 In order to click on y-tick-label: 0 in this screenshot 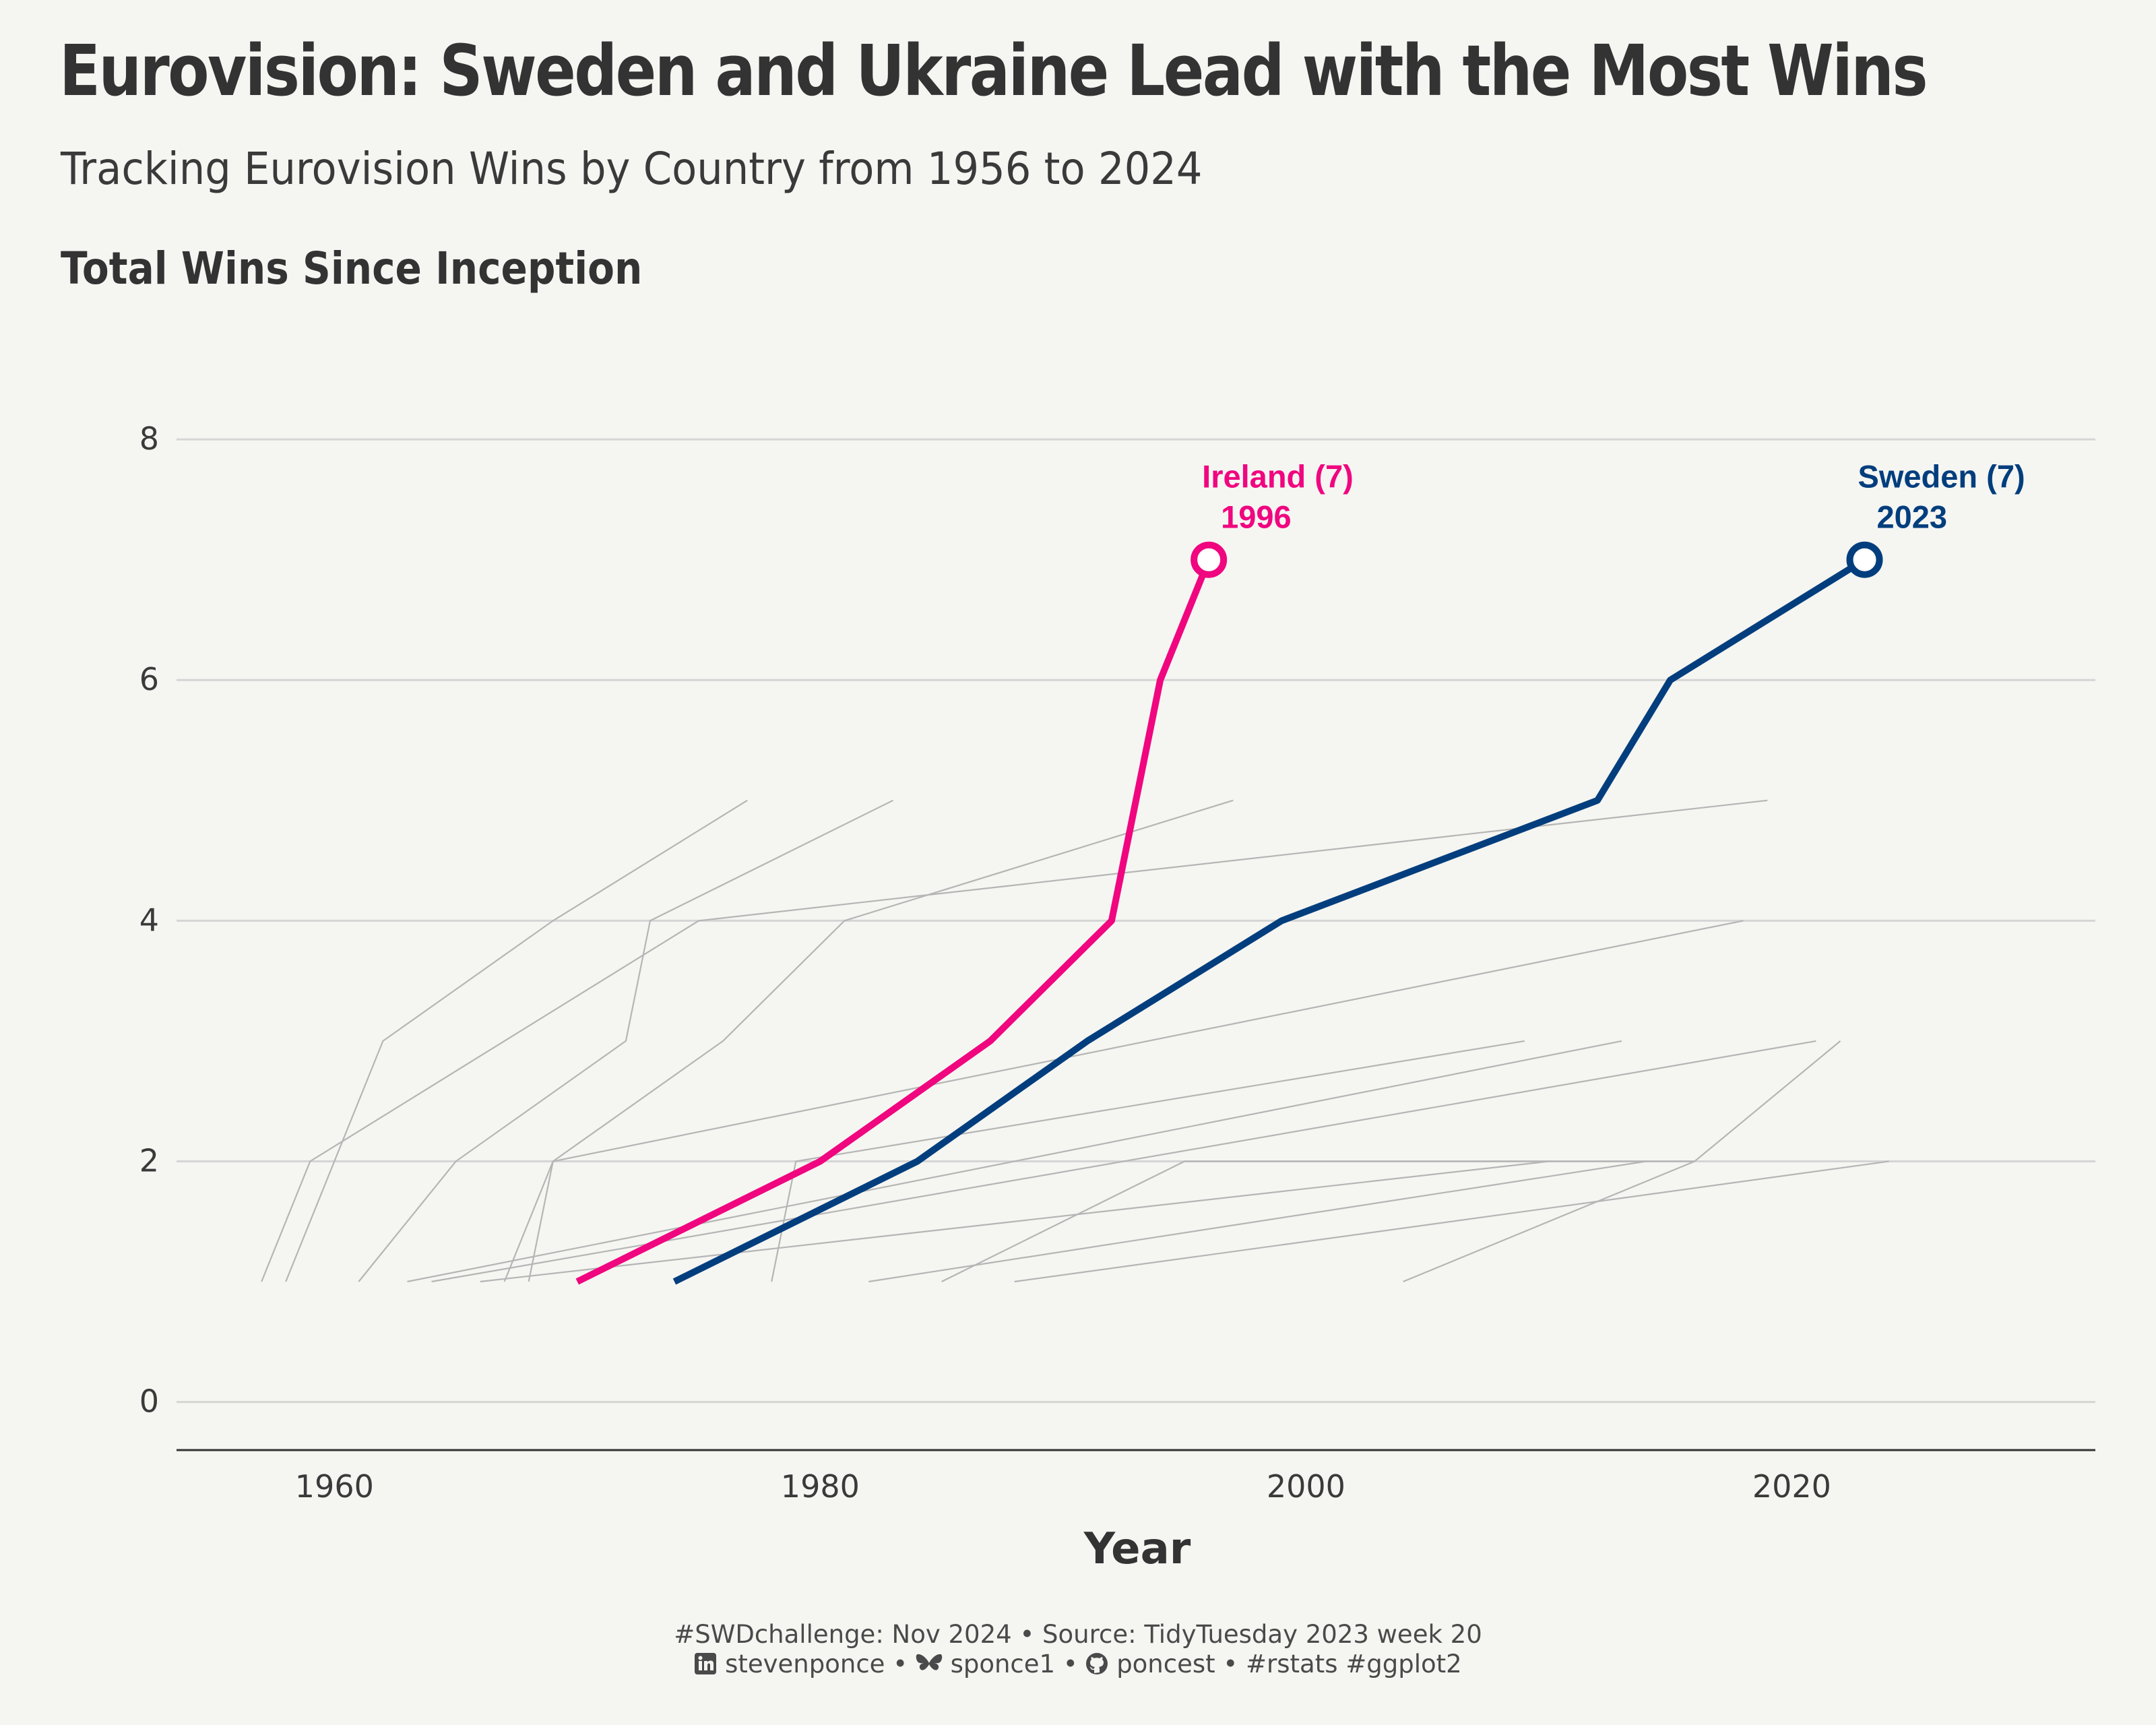, I will do `click(149, 1401)`.